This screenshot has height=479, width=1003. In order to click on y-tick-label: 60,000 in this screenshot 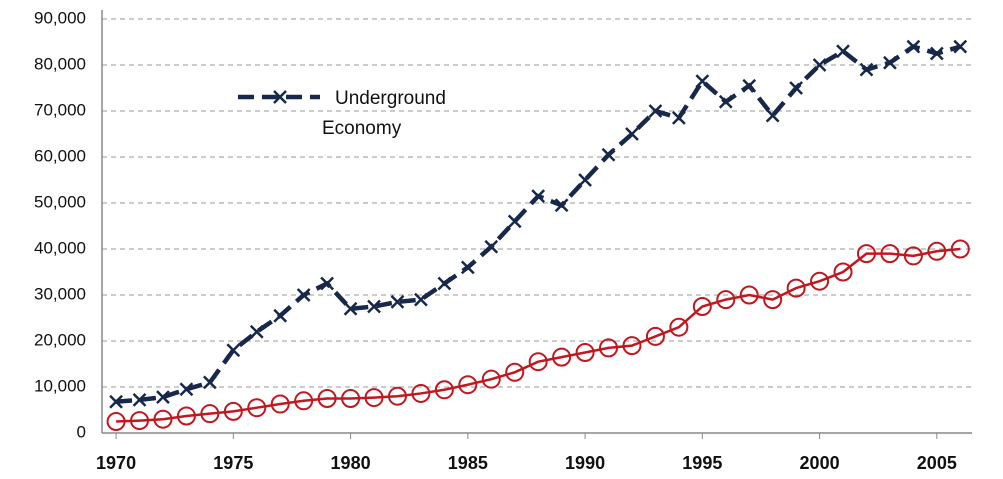, I will do `click(60, 155)`.